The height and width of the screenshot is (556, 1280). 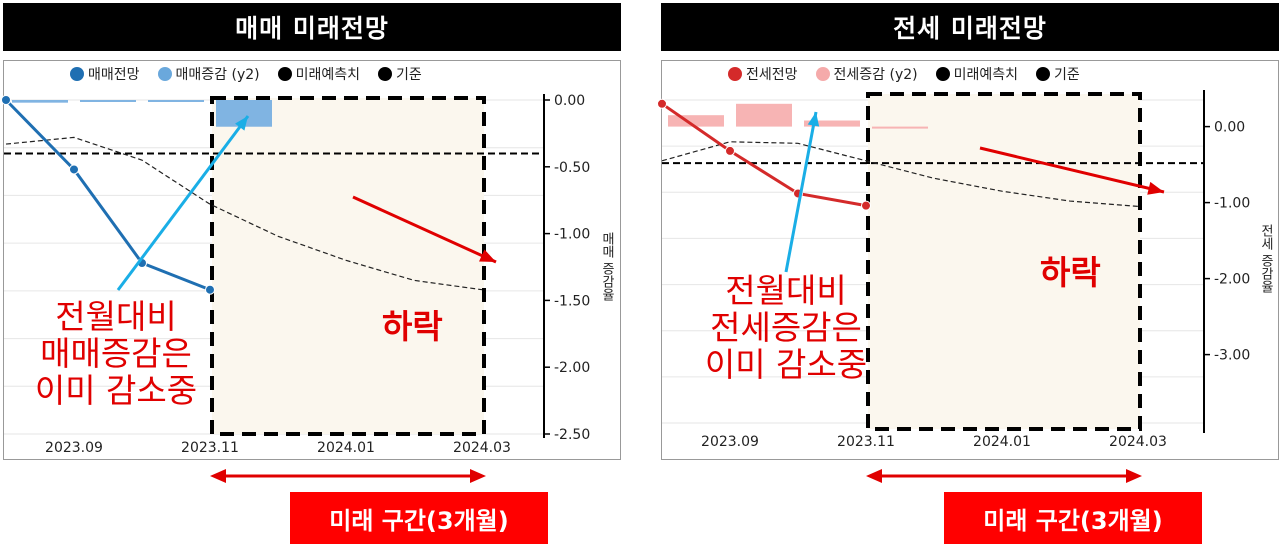 I want to click on jeonse-falling-label: 하락, so click(x=1070, y=272).